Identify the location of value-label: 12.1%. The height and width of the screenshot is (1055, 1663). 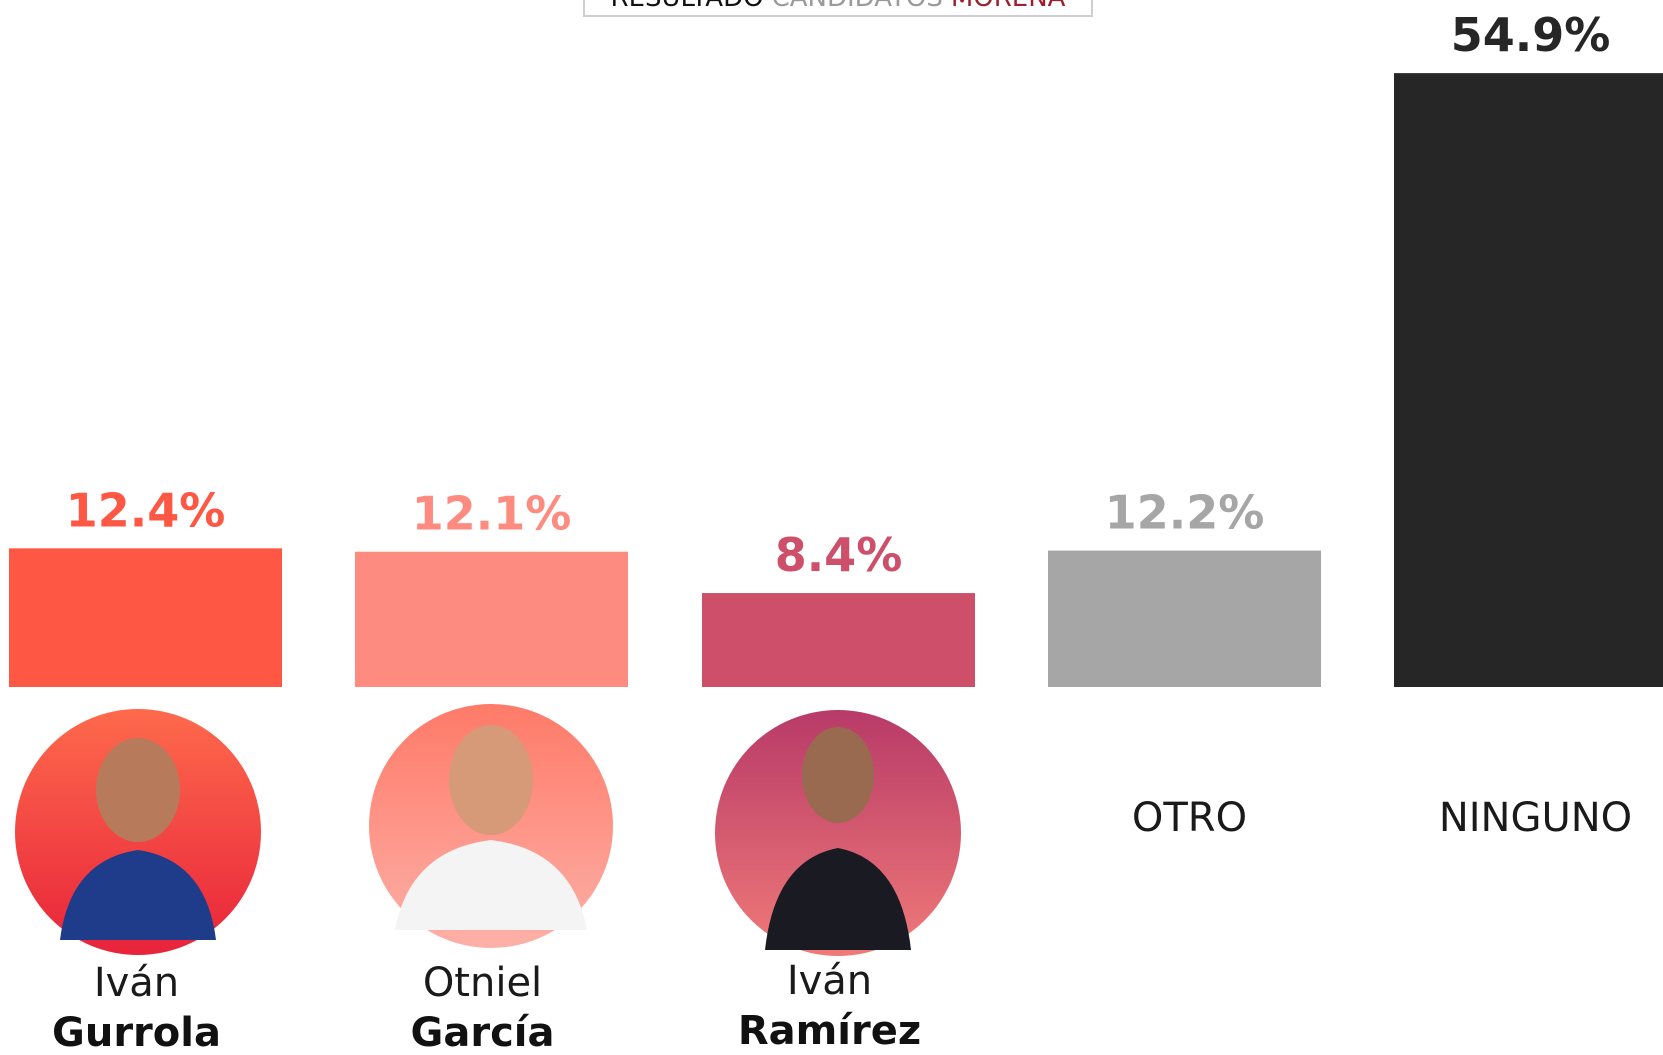
(492, 514).